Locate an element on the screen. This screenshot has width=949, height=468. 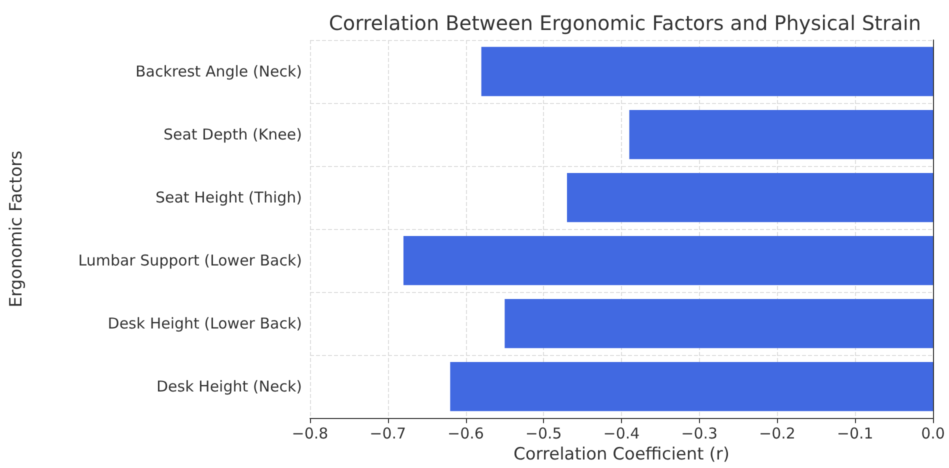
x-tick-label: −0.7 is located at coordinates (388, 433).